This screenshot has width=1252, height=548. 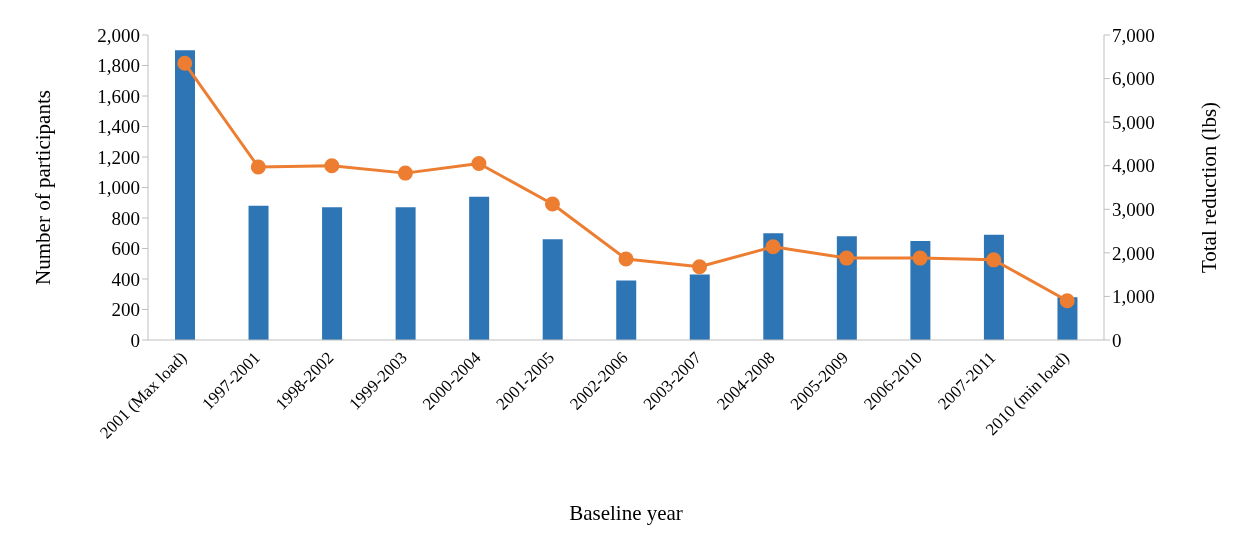 What do you see at coordinates (118, 96) in the screenshot?
I see `y-tick-label: 1,600` at bounding box center [118, 96].